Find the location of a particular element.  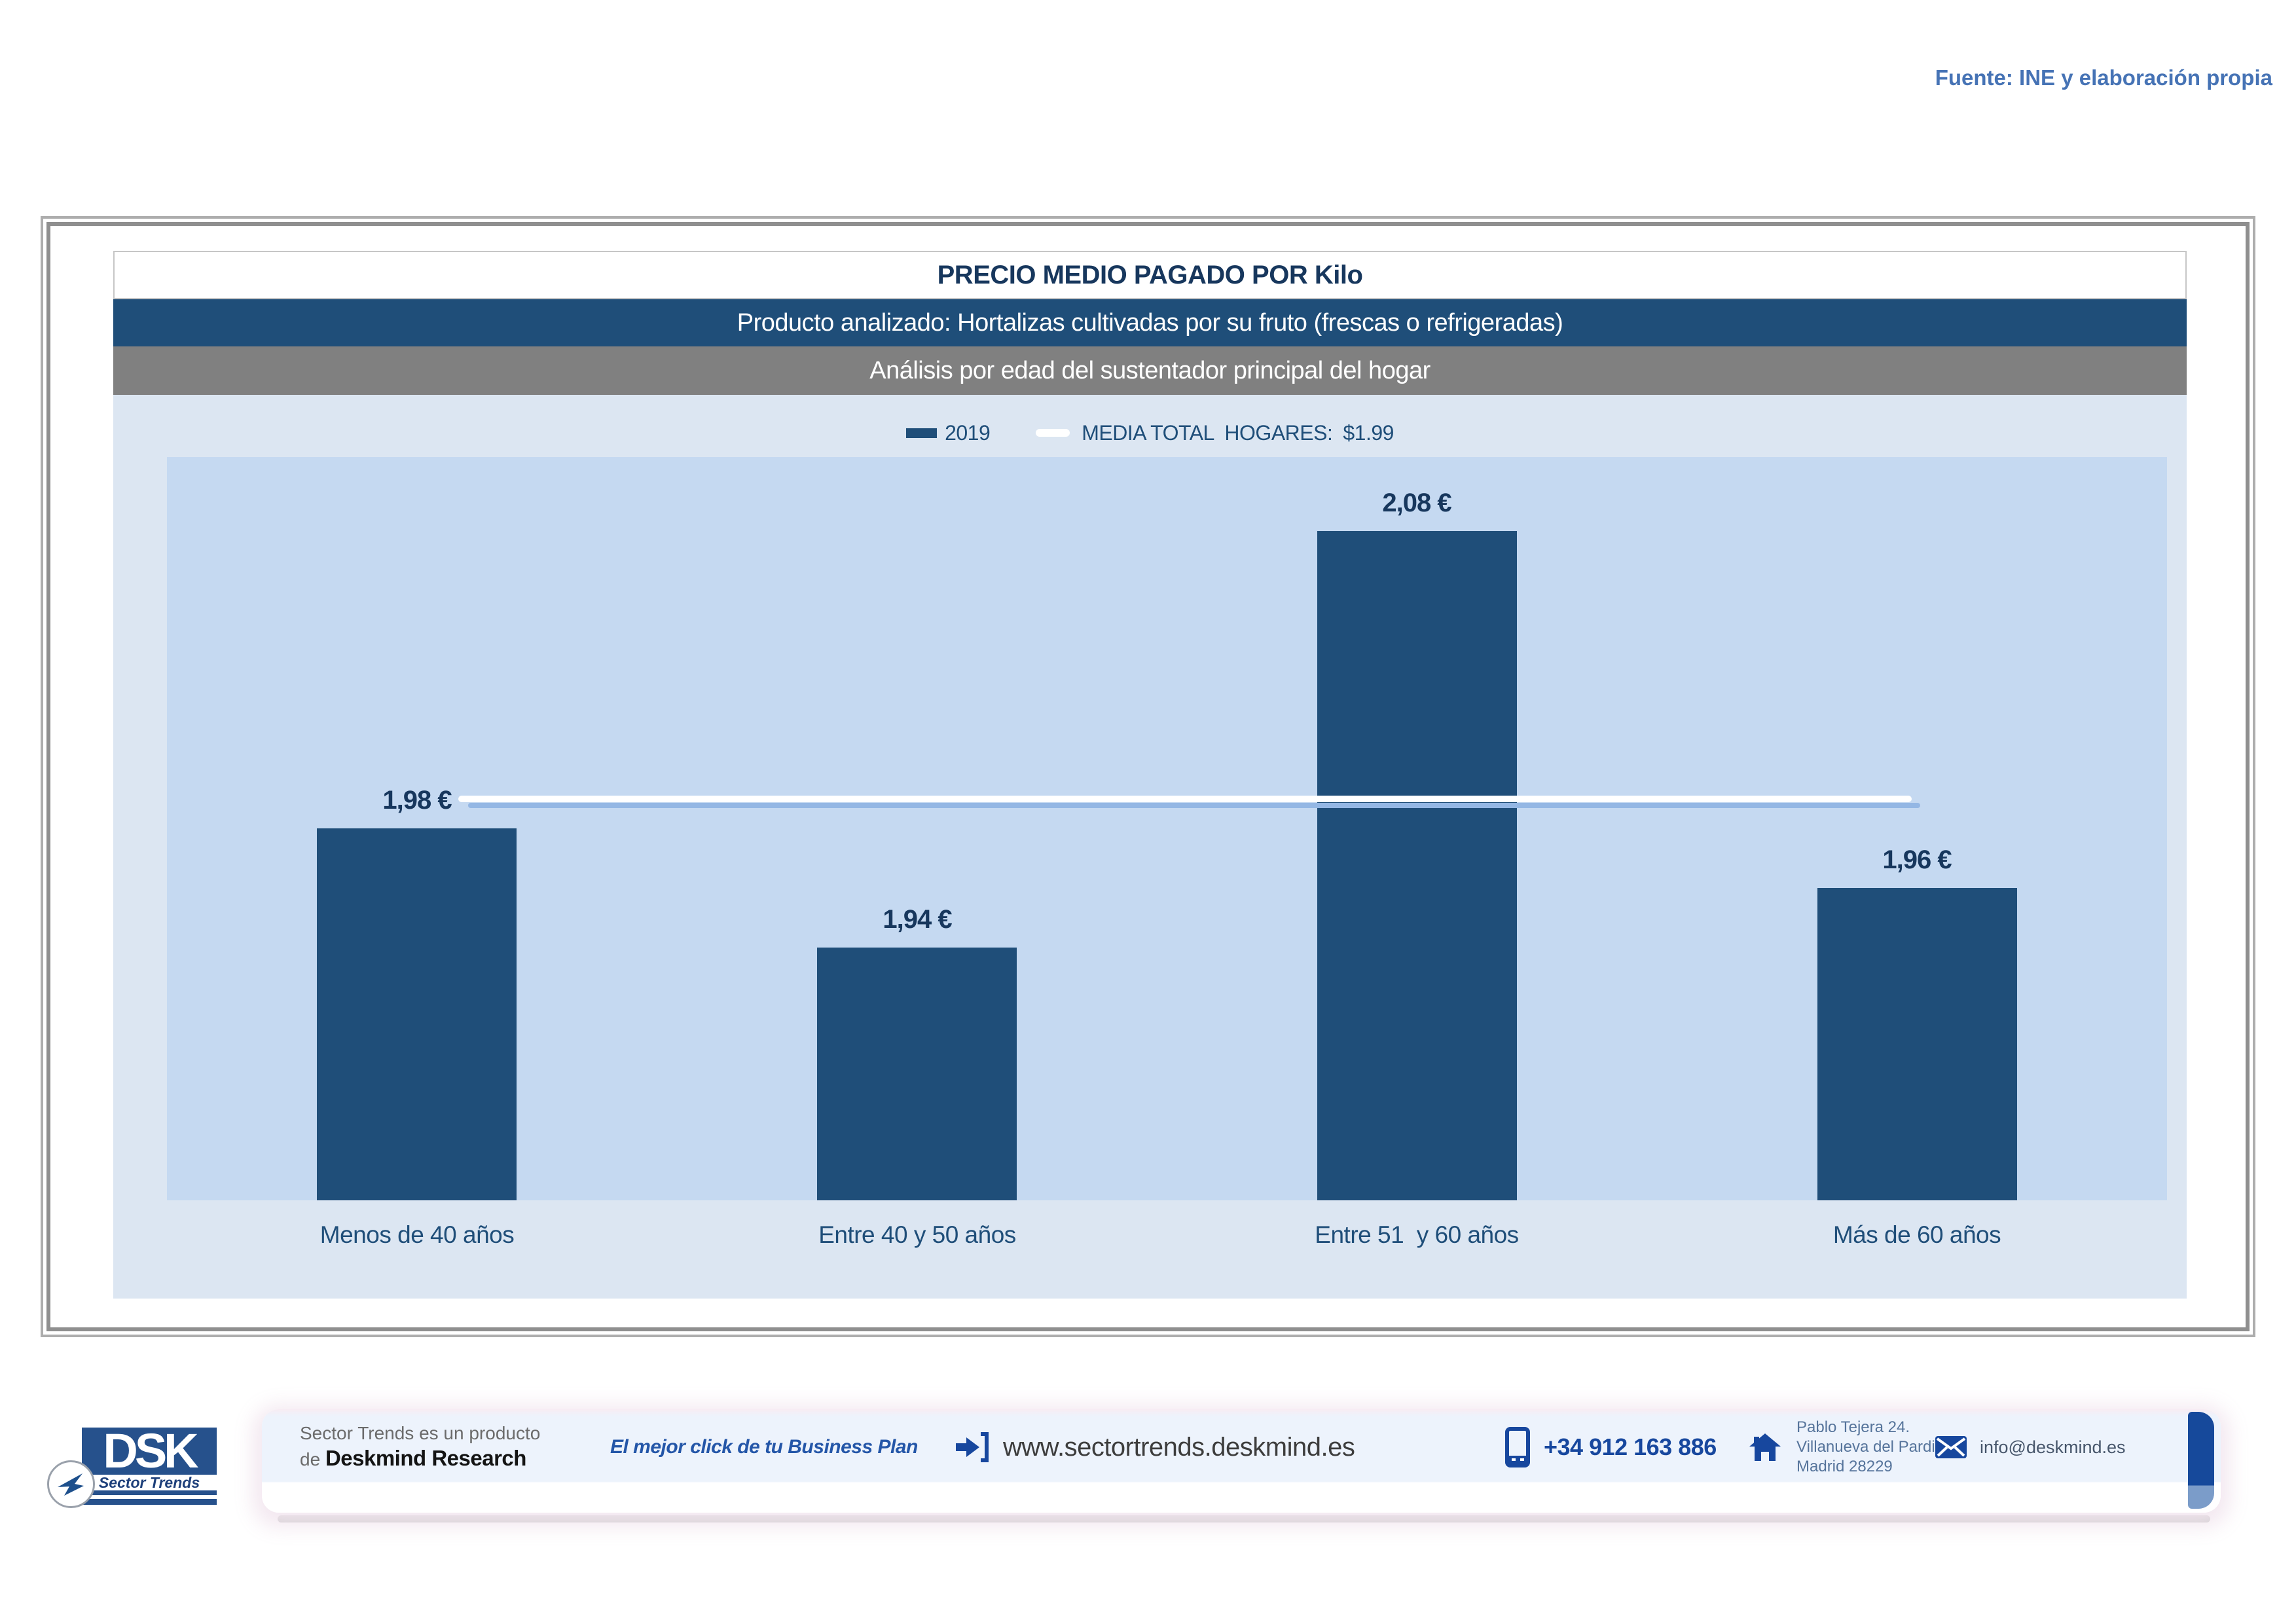

axis-label-4: Más de 60 años is located at coordinates (1916, 1234).